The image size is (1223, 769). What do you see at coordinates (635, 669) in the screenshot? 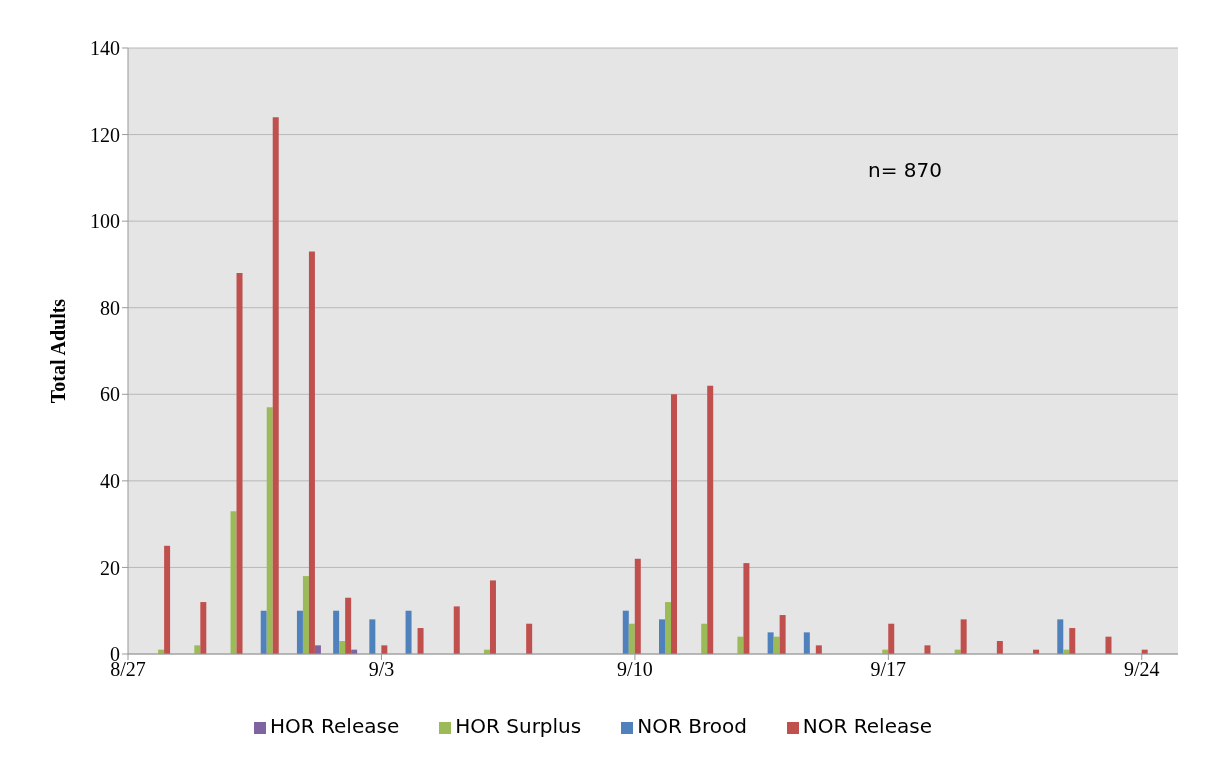
I see `x-tick-label: 9/10` at bounding box center [635, 669].